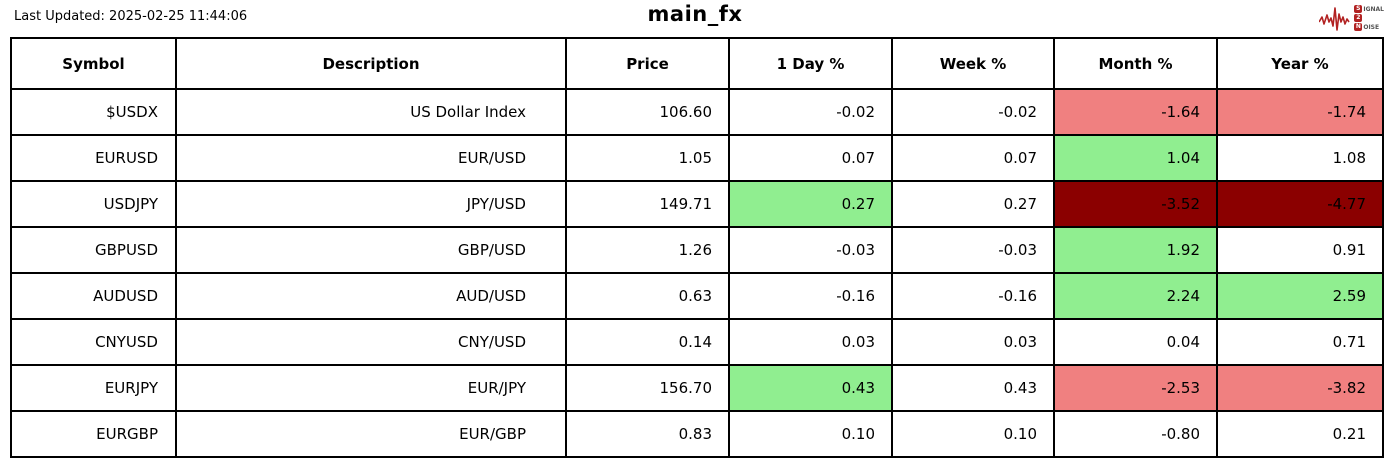 The image size is (1390, 470). Describe the element at coordinates (93, 204) in the screenshot. I see `cell-symbol: USDJPY` at that location.